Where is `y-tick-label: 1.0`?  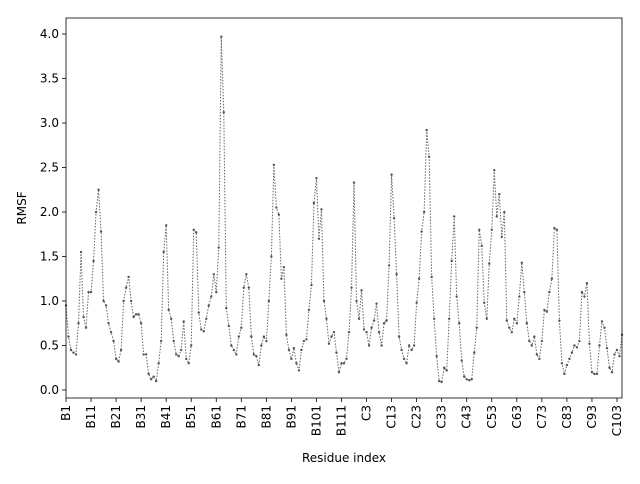
y-tick-label: 1.0 is located at coordinates (49, 301).